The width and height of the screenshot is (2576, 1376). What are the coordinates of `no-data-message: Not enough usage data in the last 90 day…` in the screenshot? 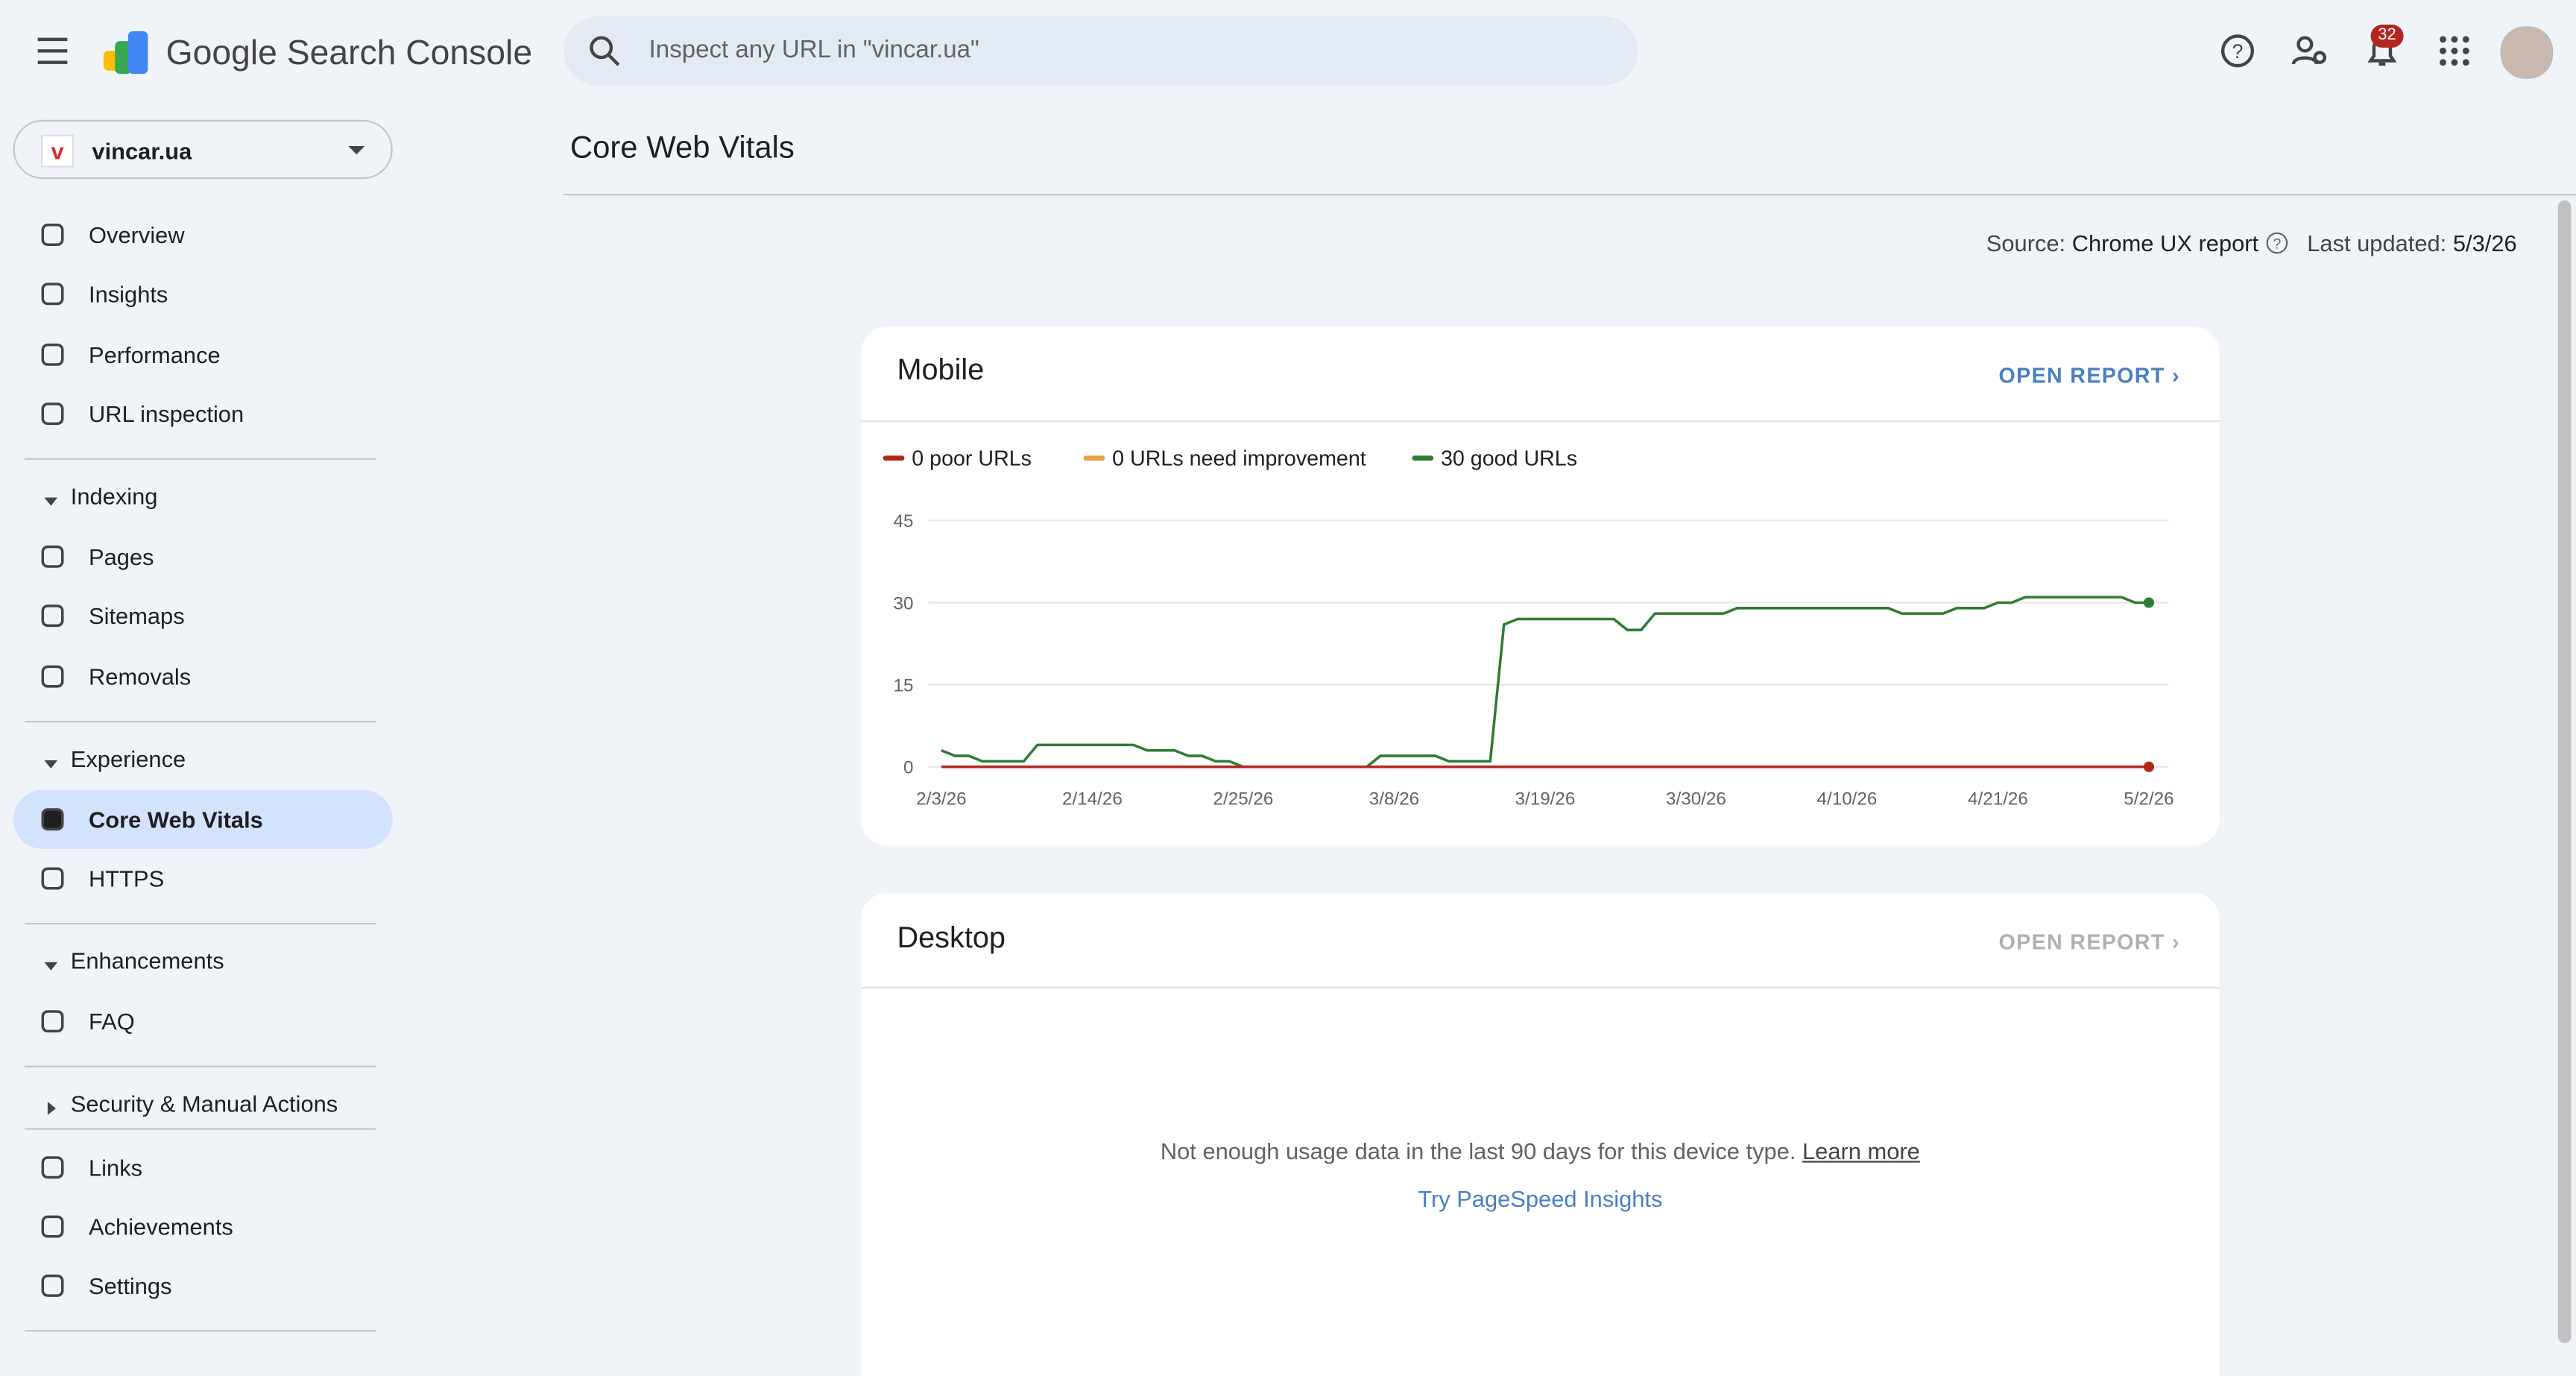 It's located at (1540, 1151).